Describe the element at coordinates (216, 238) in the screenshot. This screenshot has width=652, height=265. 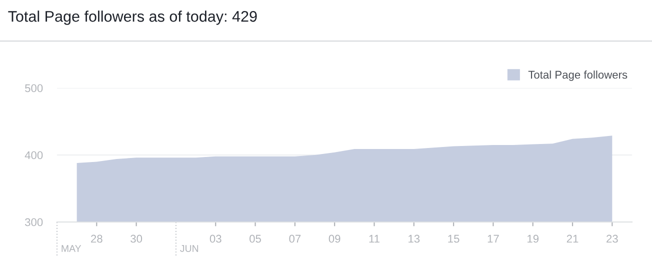
I see `x-tick-label: 03` at that location.